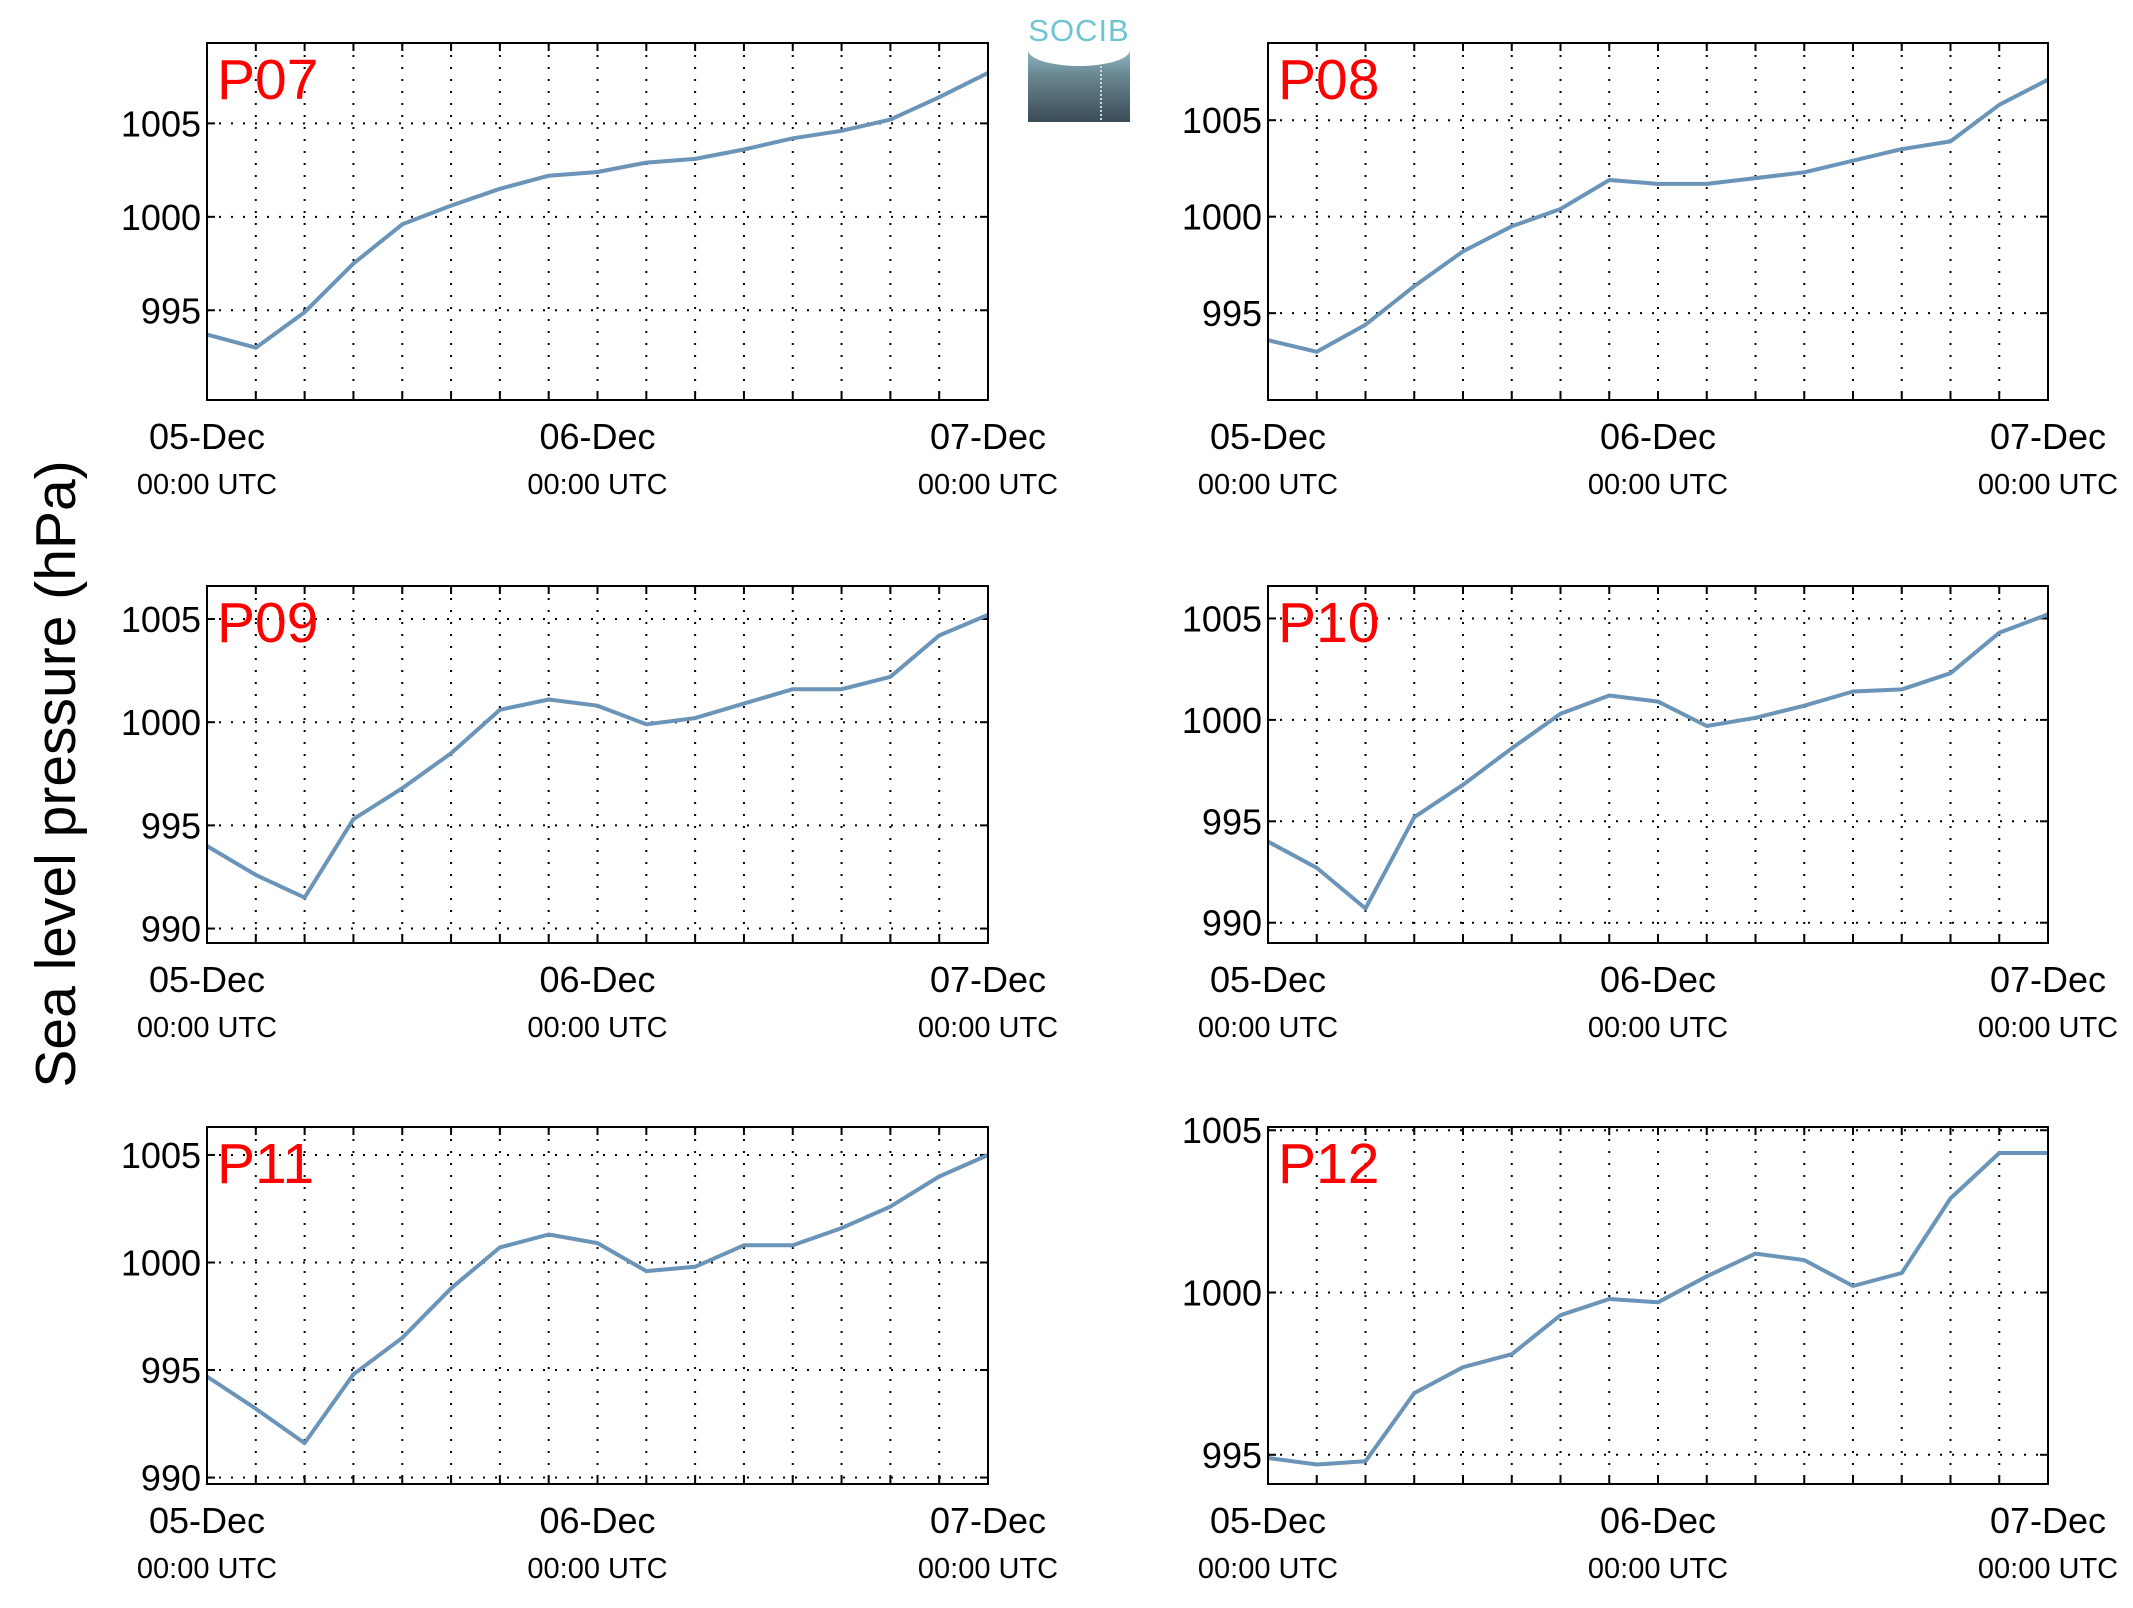 The image size is (2133, 1608). What do you see at coordinates (1079, 68) in the screenshot?
I see `socib-logo: SOCIB` at bounding box center [1079, 68].